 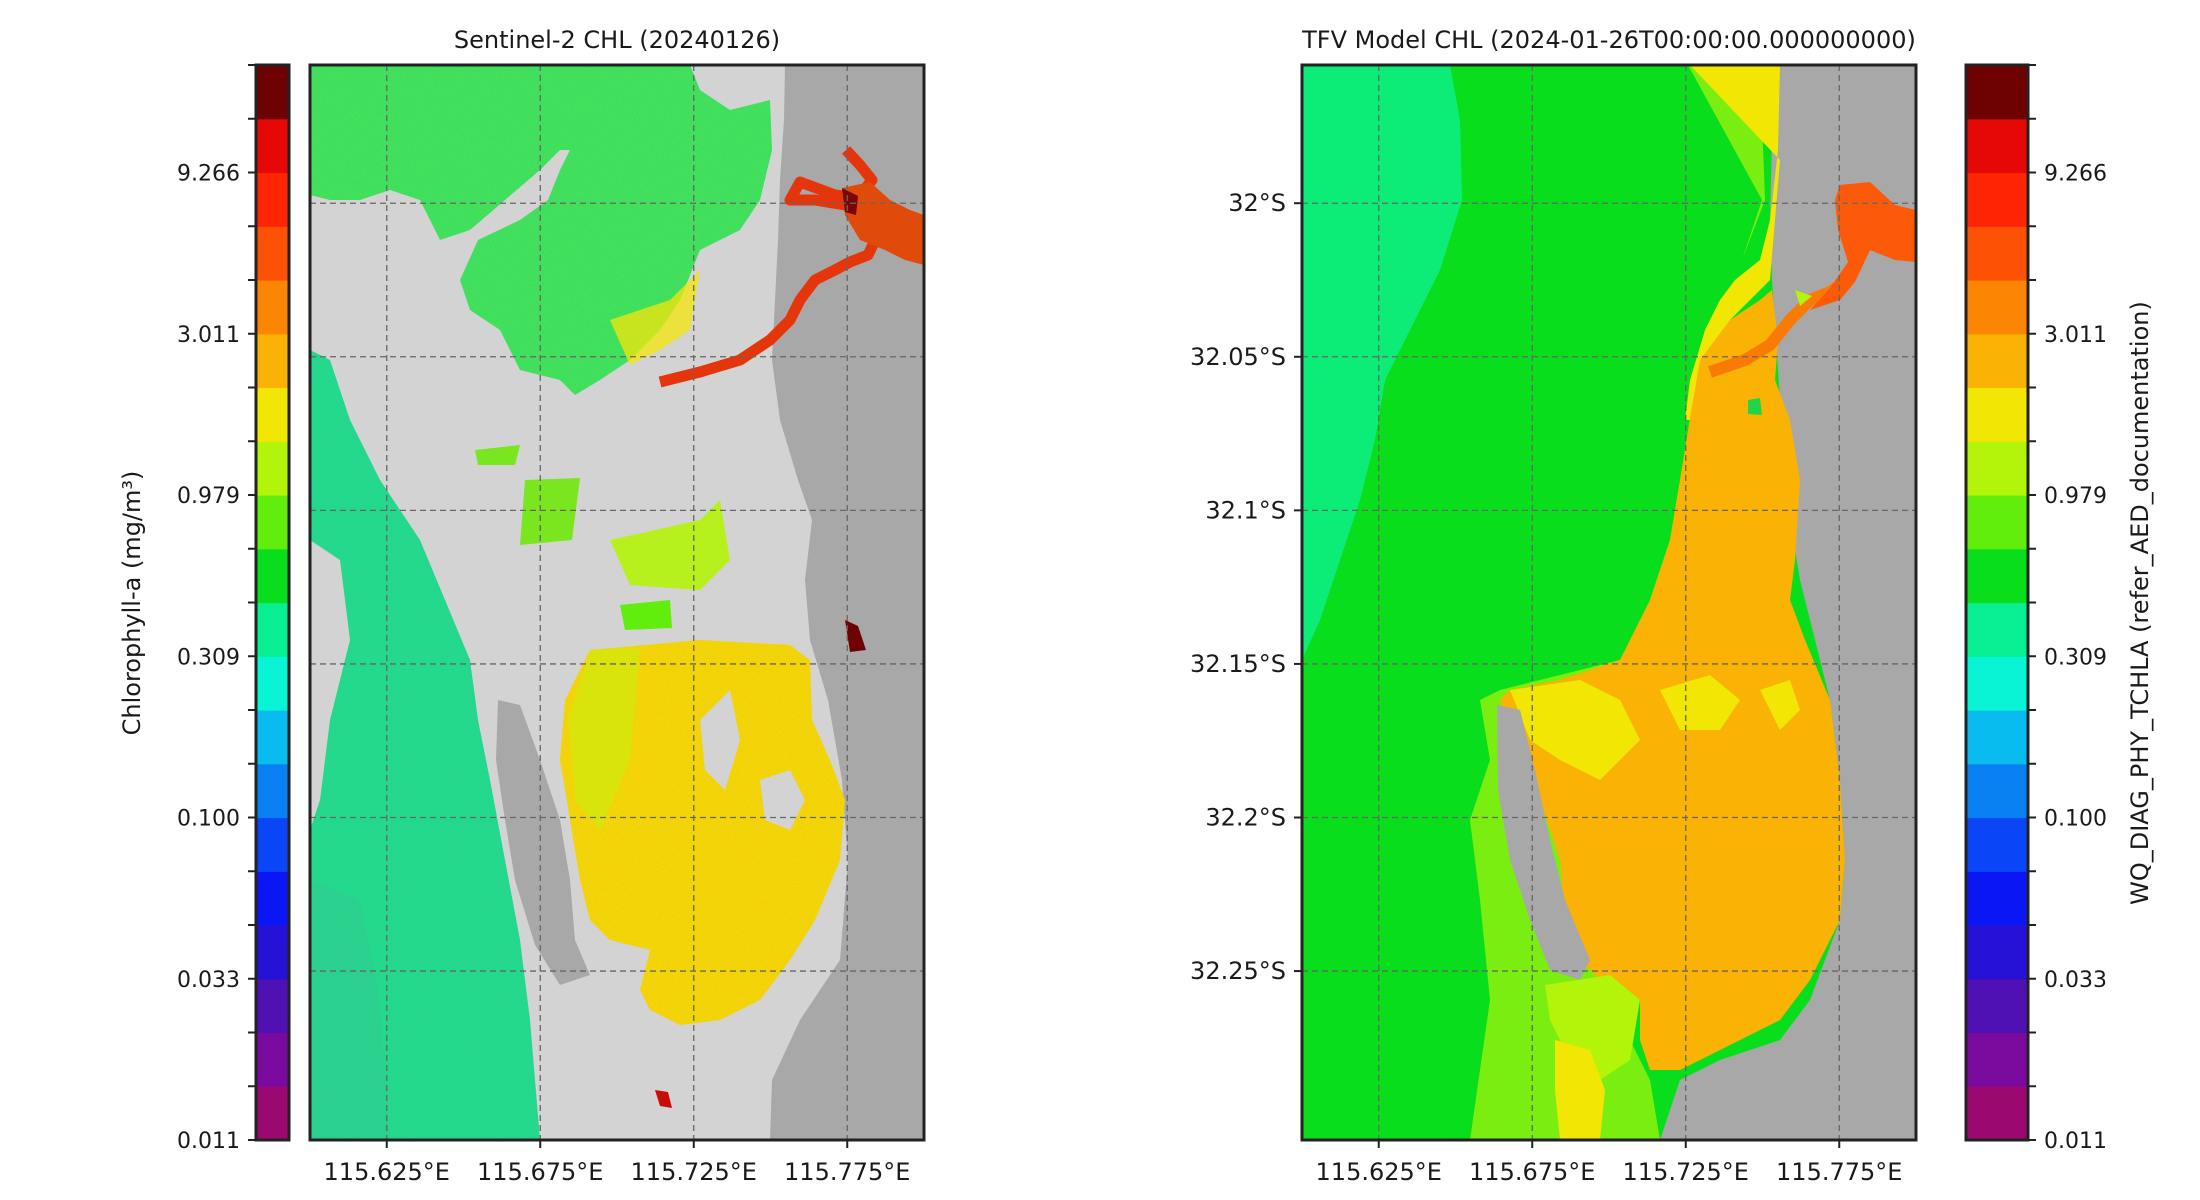 I want to click on right-colorbar-ticks: 9.266 3.011 0.979 0.309 0.100 0.033 0.011, so click(x=2067, y=609).